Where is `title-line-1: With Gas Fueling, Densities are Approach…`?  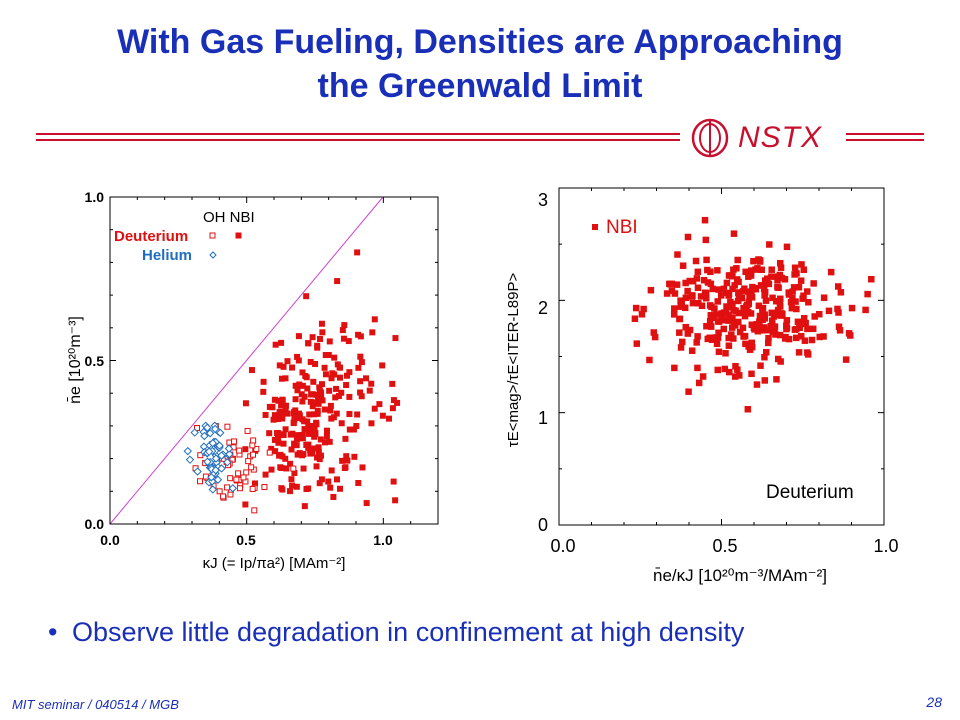
title-line-1: With Gas Fueling, Densities are Approach… is located at coordinates (480, 42).